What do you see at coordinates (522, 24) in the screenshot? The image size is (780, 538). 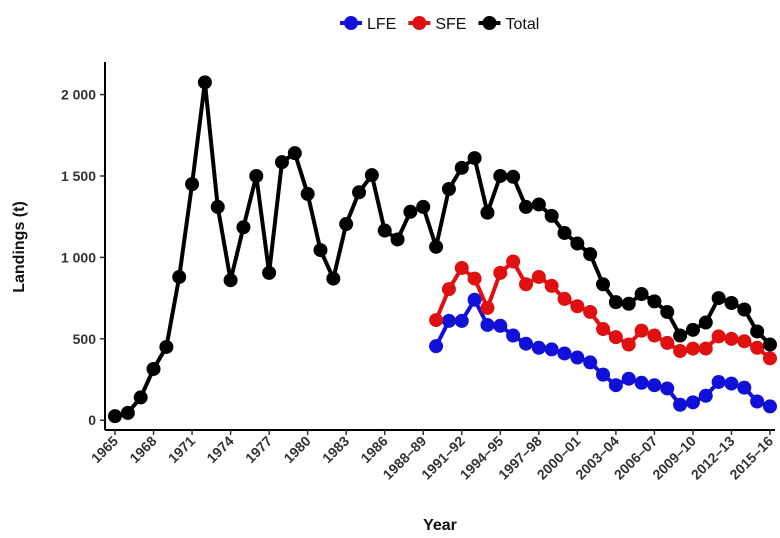 I see `legend-label: Total` at bounding box center [522, 24].